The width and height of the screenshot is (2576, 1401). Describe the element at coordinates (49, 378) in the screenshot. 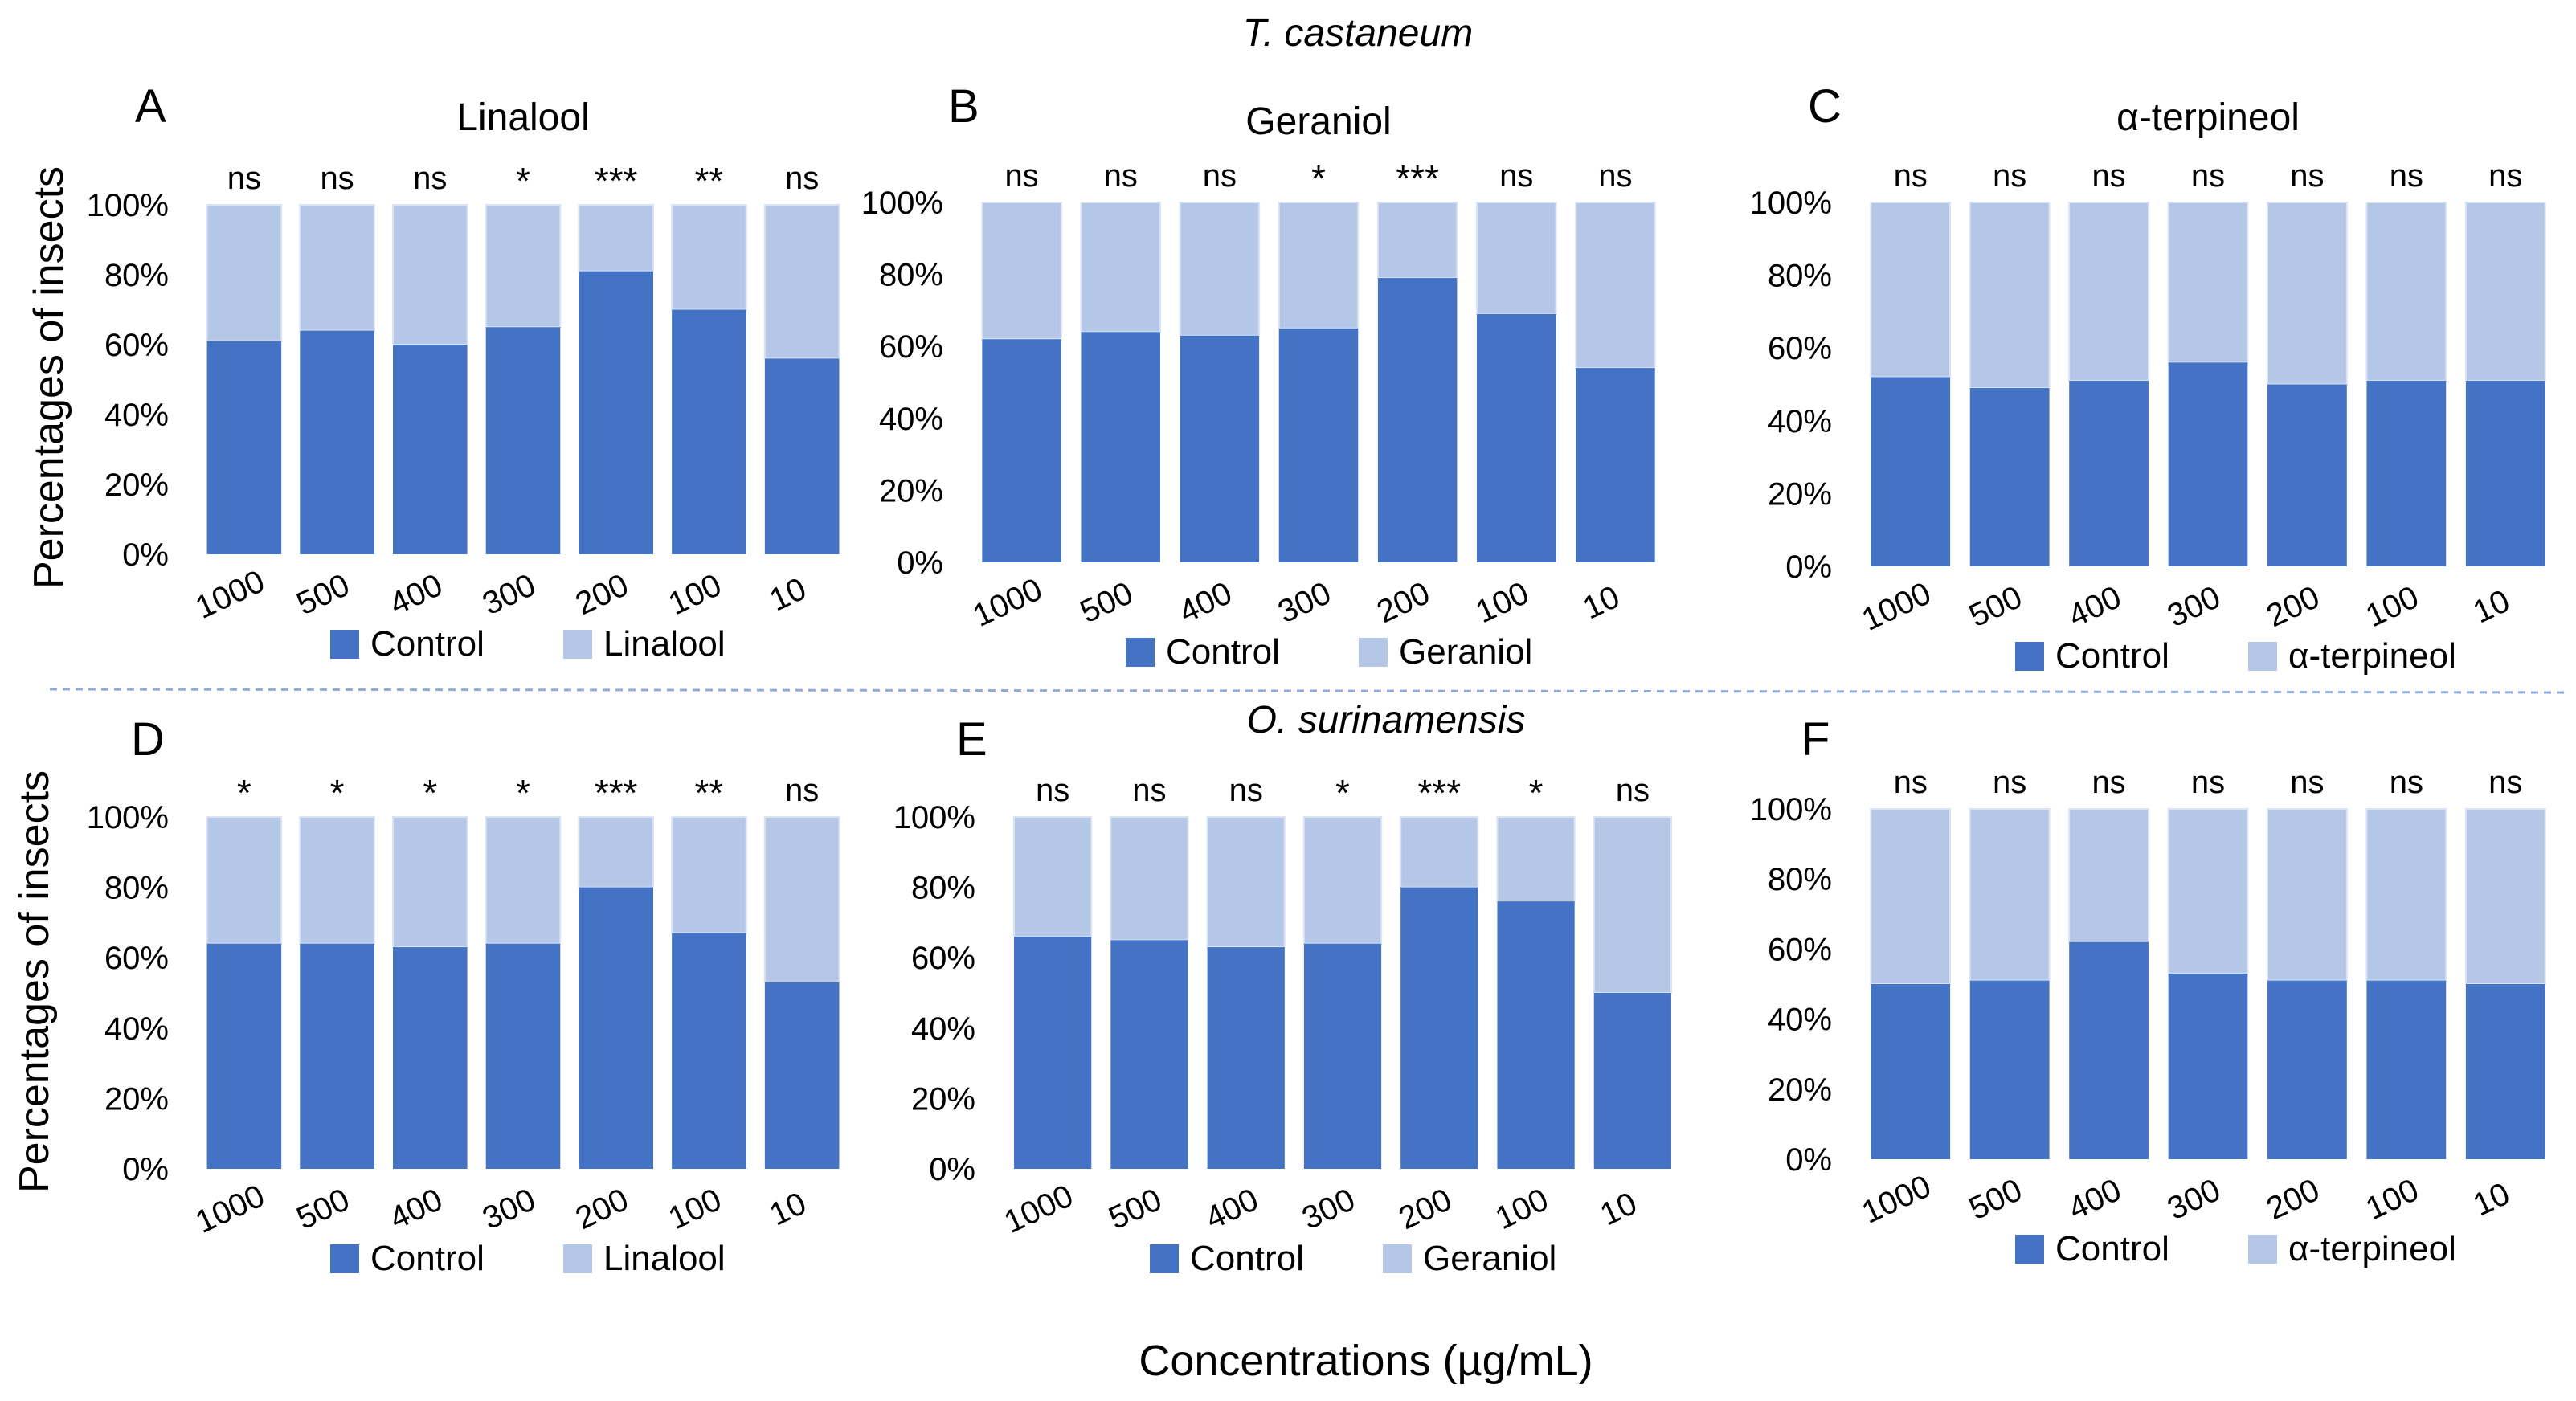

I see `y-axis-label-top: Percentages of insects` at that location.